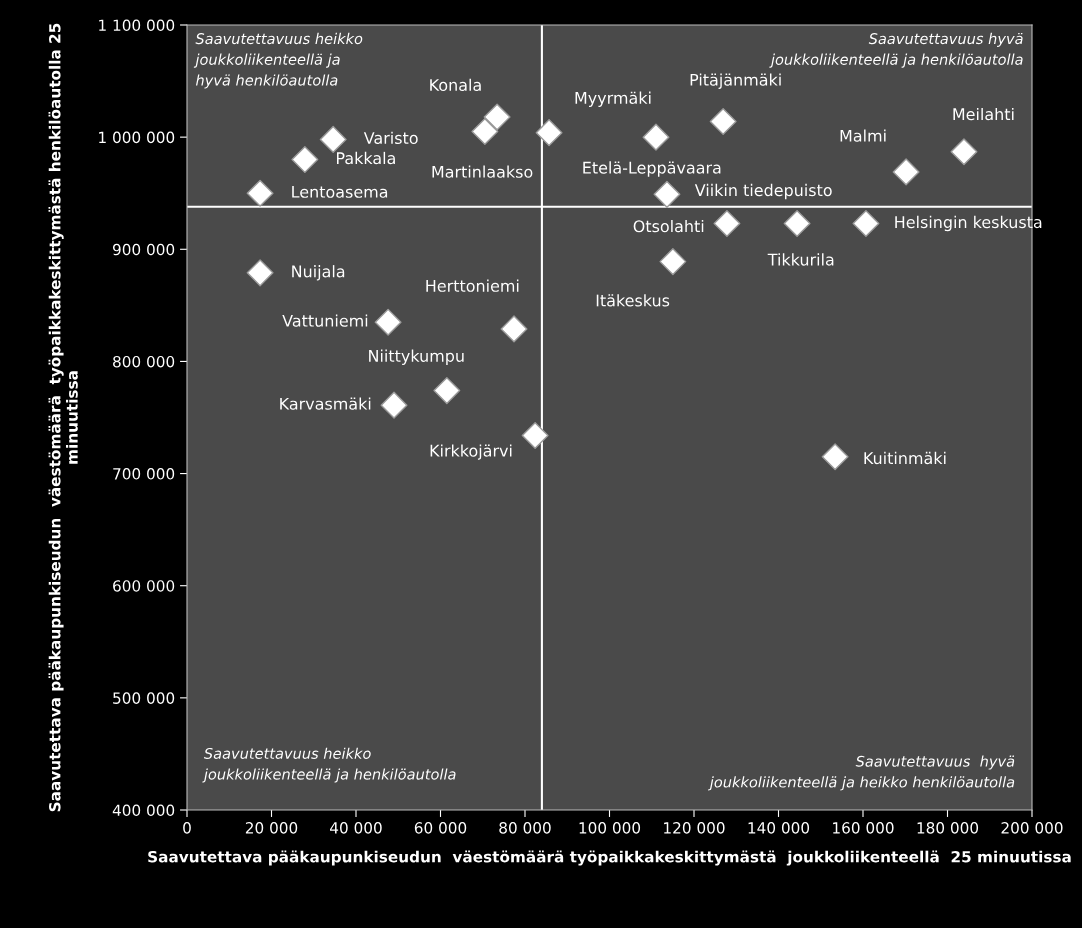  Describe the element at coordinates (482, 171) in the screenshot. I see `annotation: Martinlaakso` at that location.